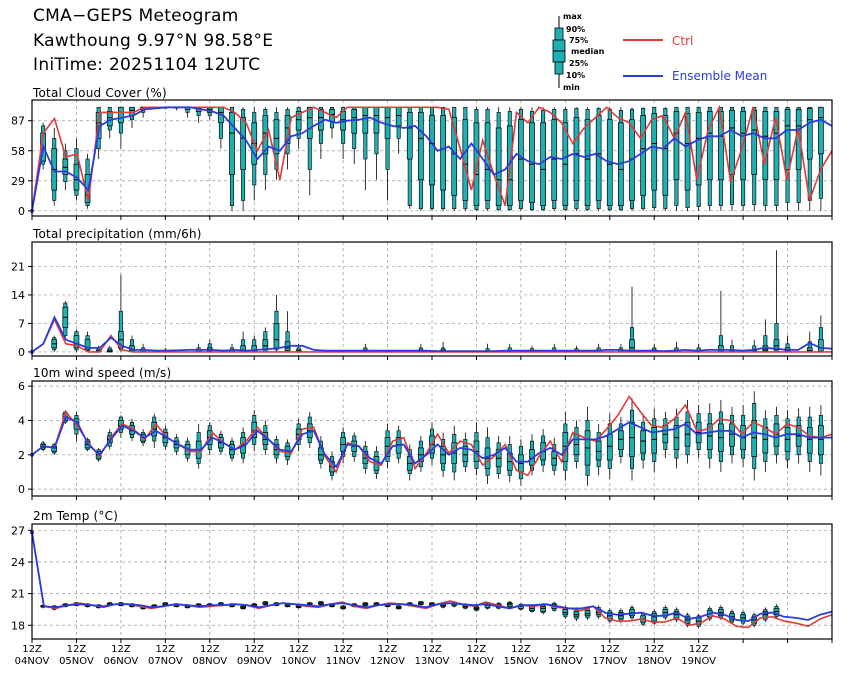  I want to click on legend-p10-label: 10%, so click(575, 75).